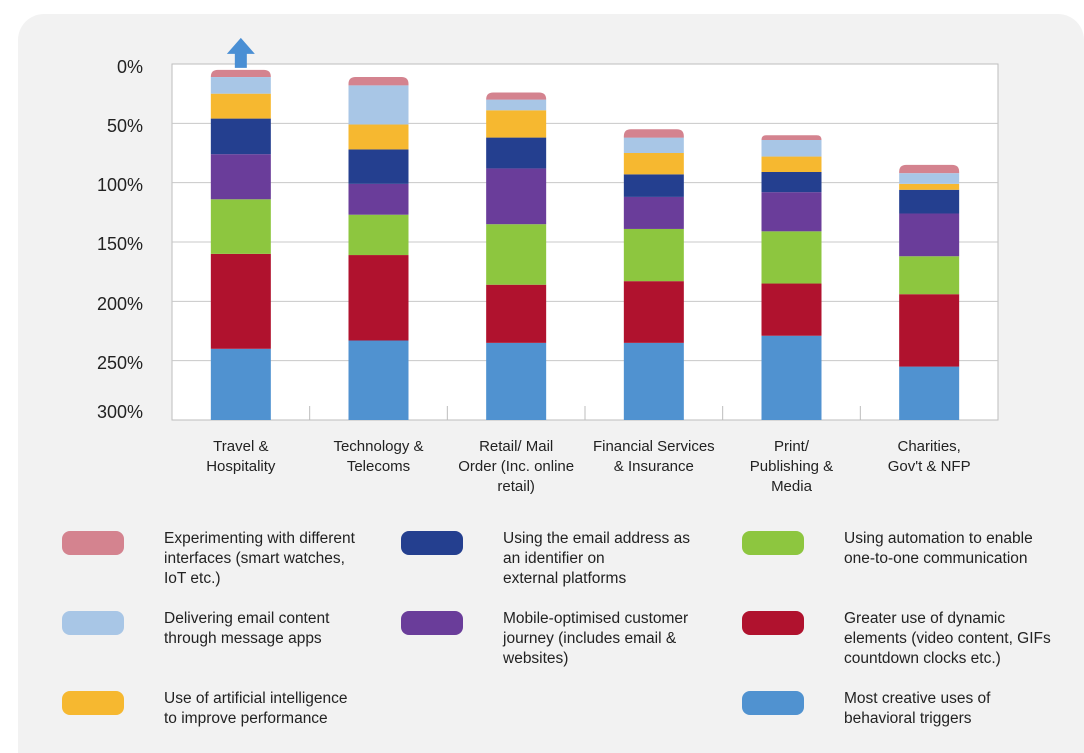 The width and height of the screenshot is (1084, 753). I want to click on legend-label-line: Using the email address as, so click(596, 538).